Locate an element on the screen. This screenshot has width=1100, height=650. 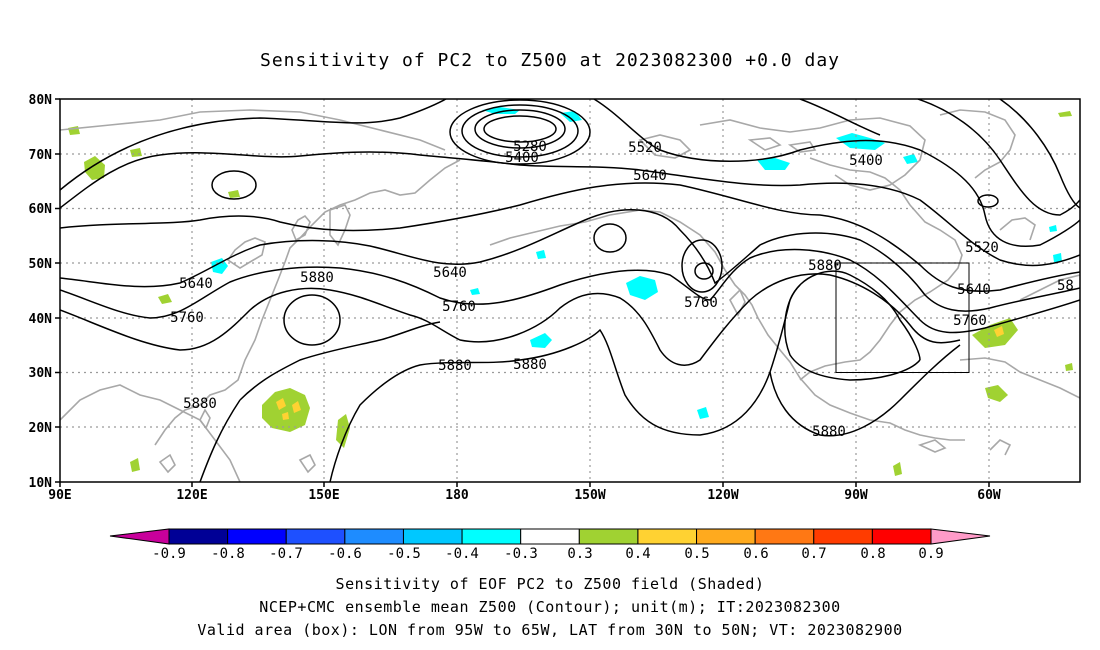
negative-patch-japan-sea is located at coordinates (219, 266).